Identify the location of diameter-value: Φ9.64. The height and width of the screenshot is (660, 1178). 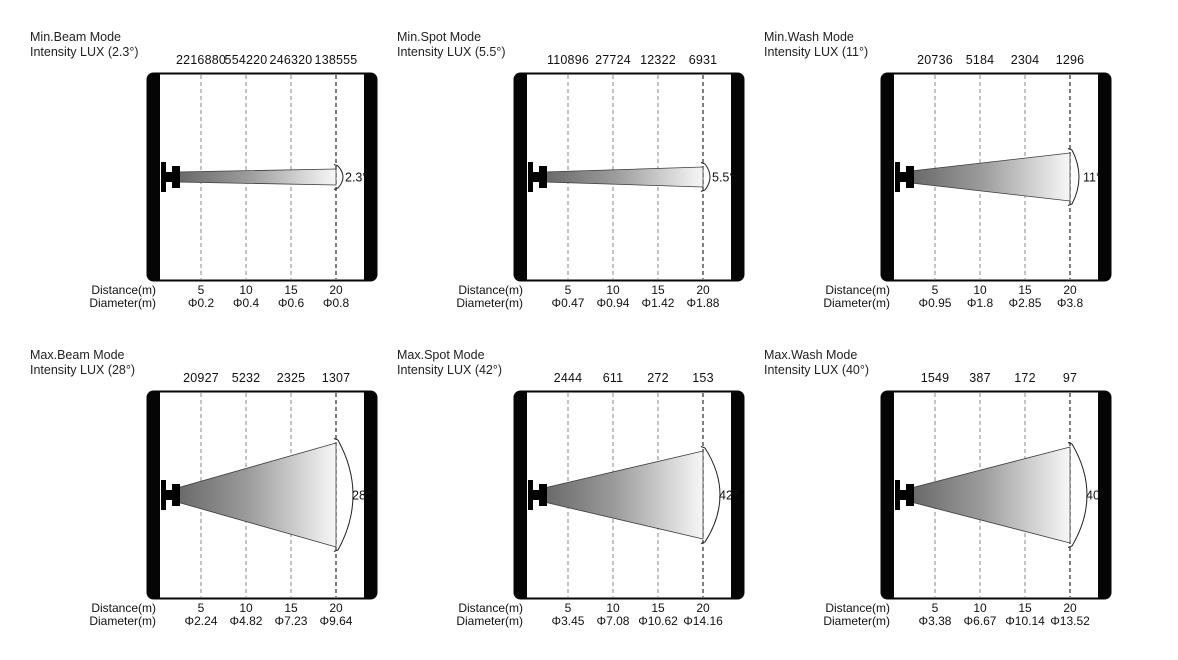
(336, 621).